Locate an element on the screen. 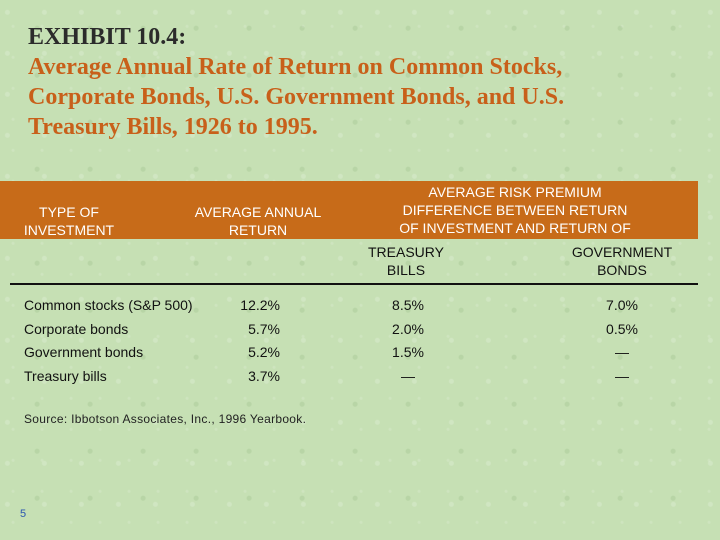  header-avg-line2: RETURN is located at coordinates (258, 230).